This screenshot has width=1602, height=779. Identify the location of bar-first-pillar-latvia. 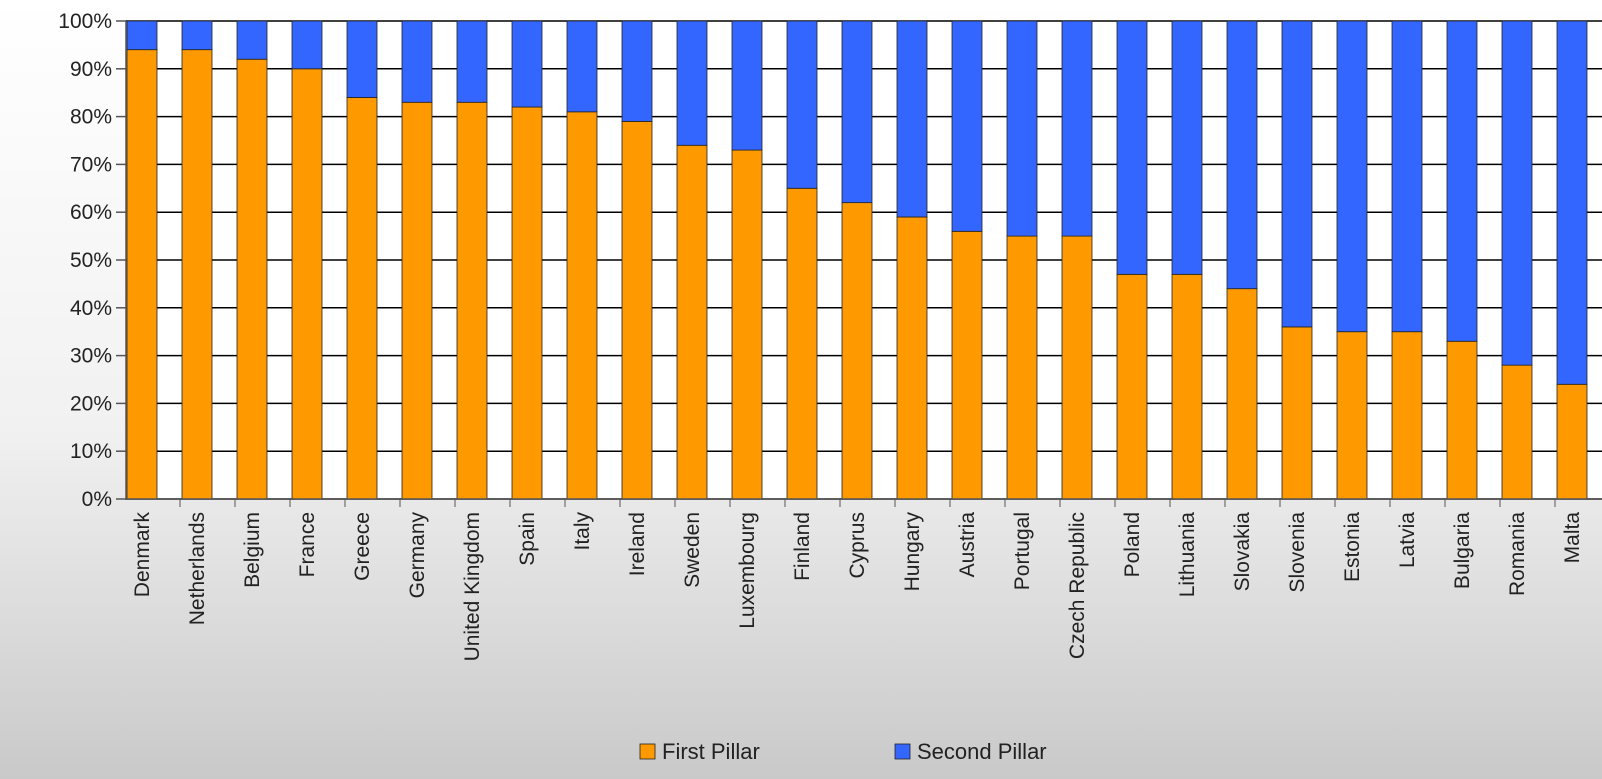
(1407, 415).